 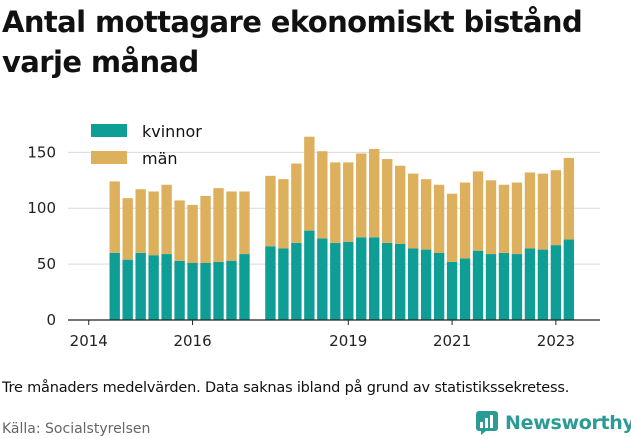 I want to click on legend-swatch-kvinnor, so click(x=109, y=130).